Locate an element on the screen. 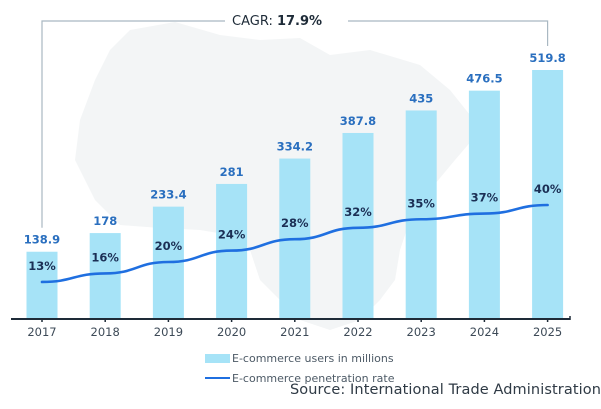 This screenshot has height=409, width=601. cagr-annotation: CAGR: 17.9% is located at coordinates (277, 21).